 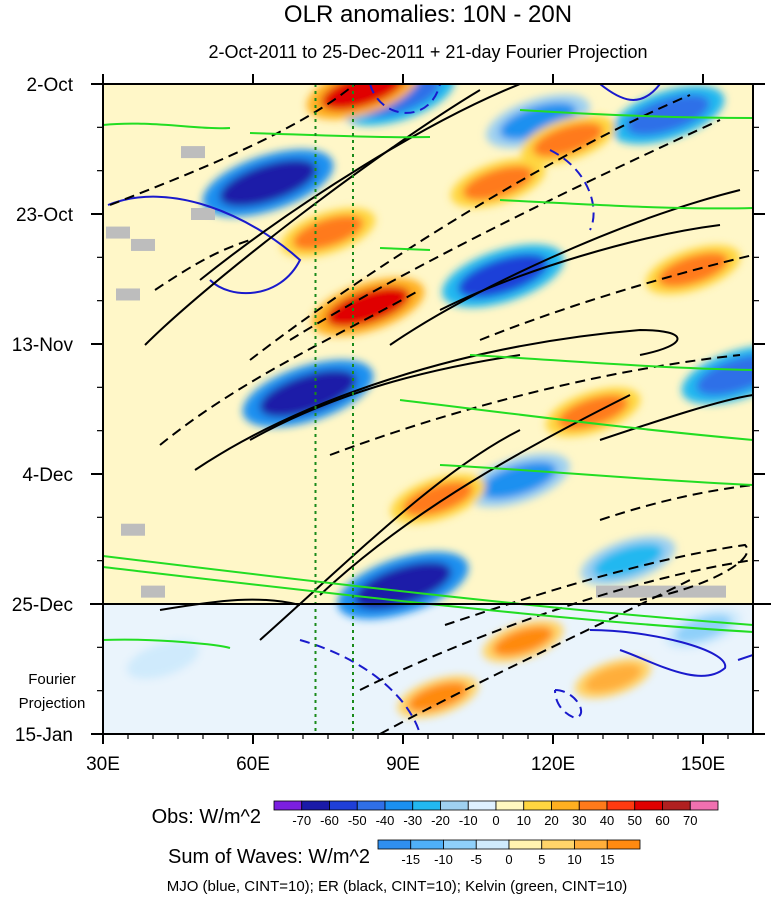 I want to click on y-tick-label: 13-Nov, so click(x=43, y=345).